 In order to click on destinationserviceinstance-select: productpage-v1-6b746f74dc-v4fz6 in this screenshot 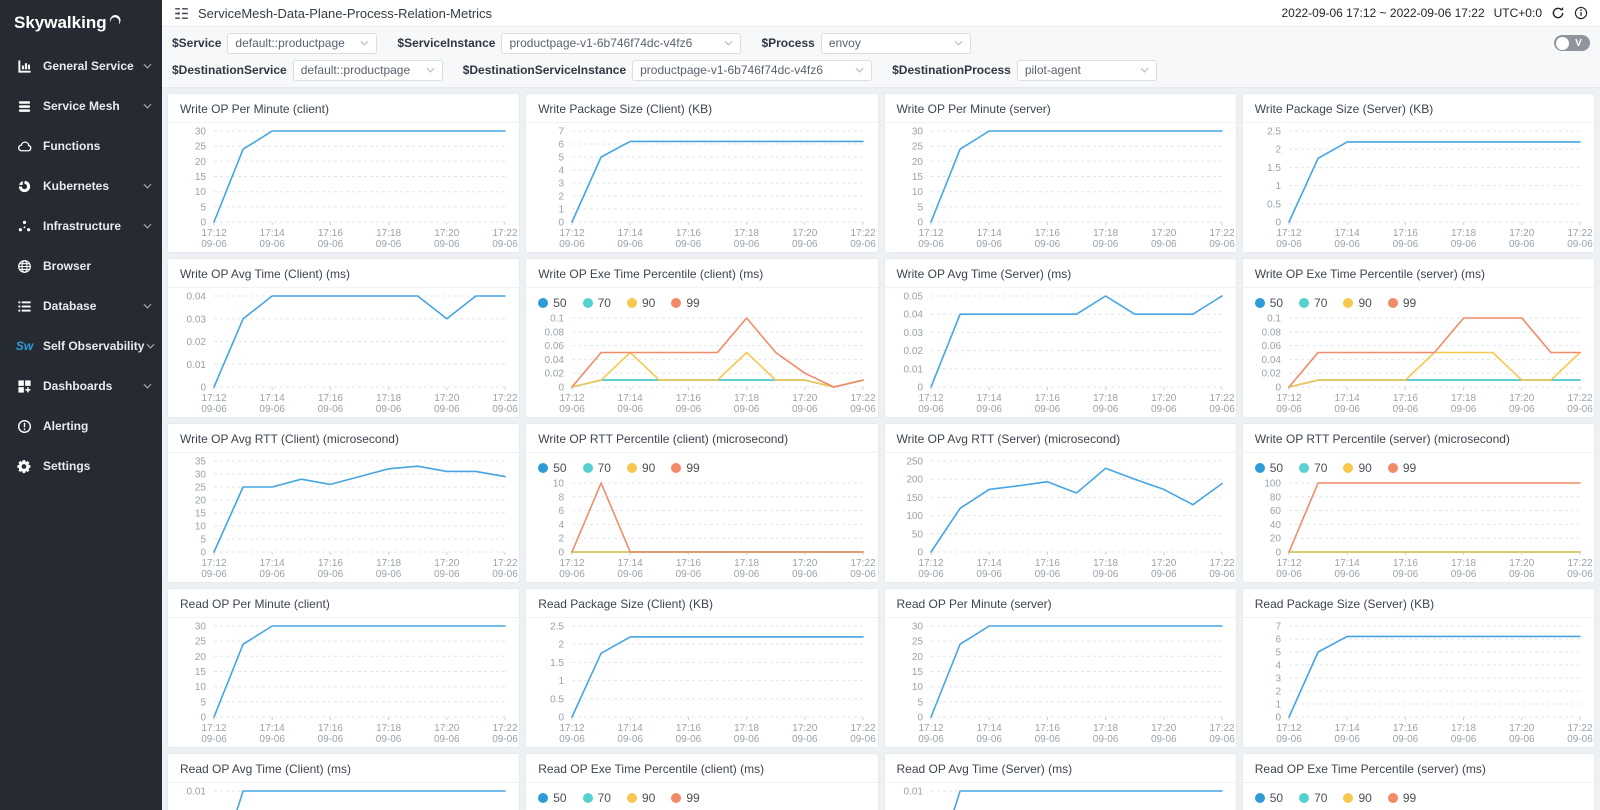, I will do `click(752, 70)`.